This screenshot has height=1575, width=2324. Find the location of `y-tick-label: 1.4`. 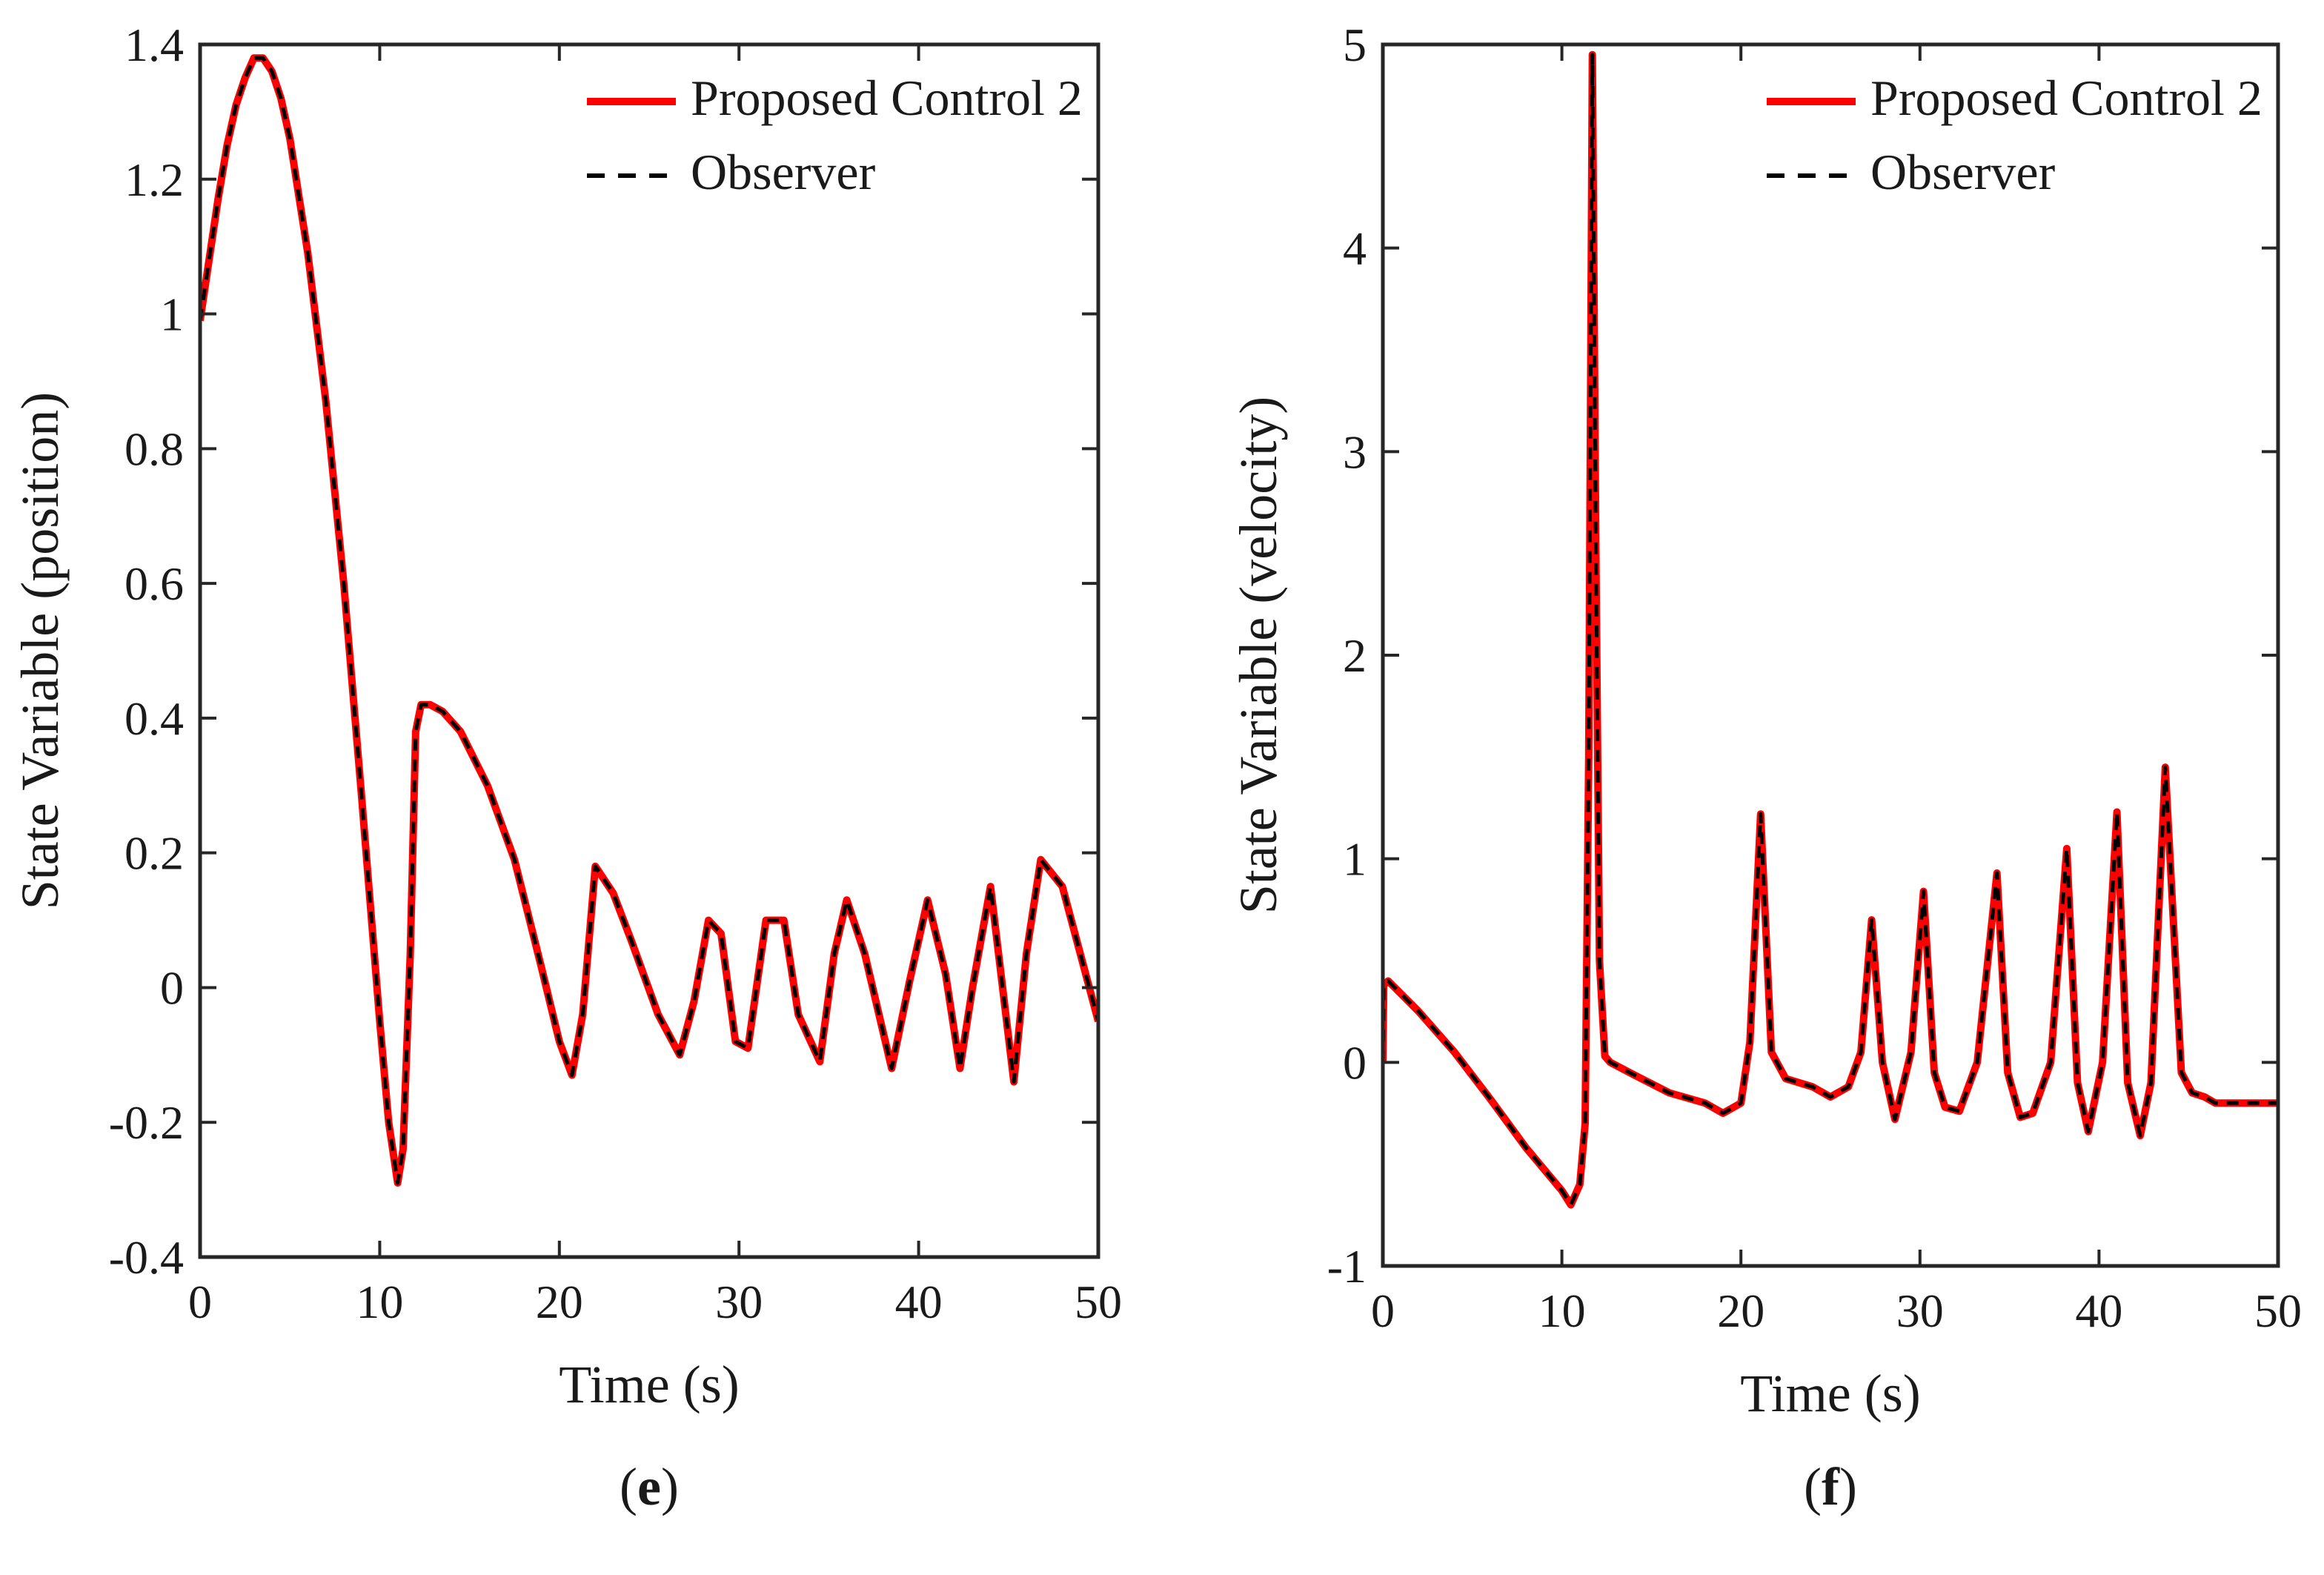

y-tick-label: 1.4 is located at coordinates (154, 45).